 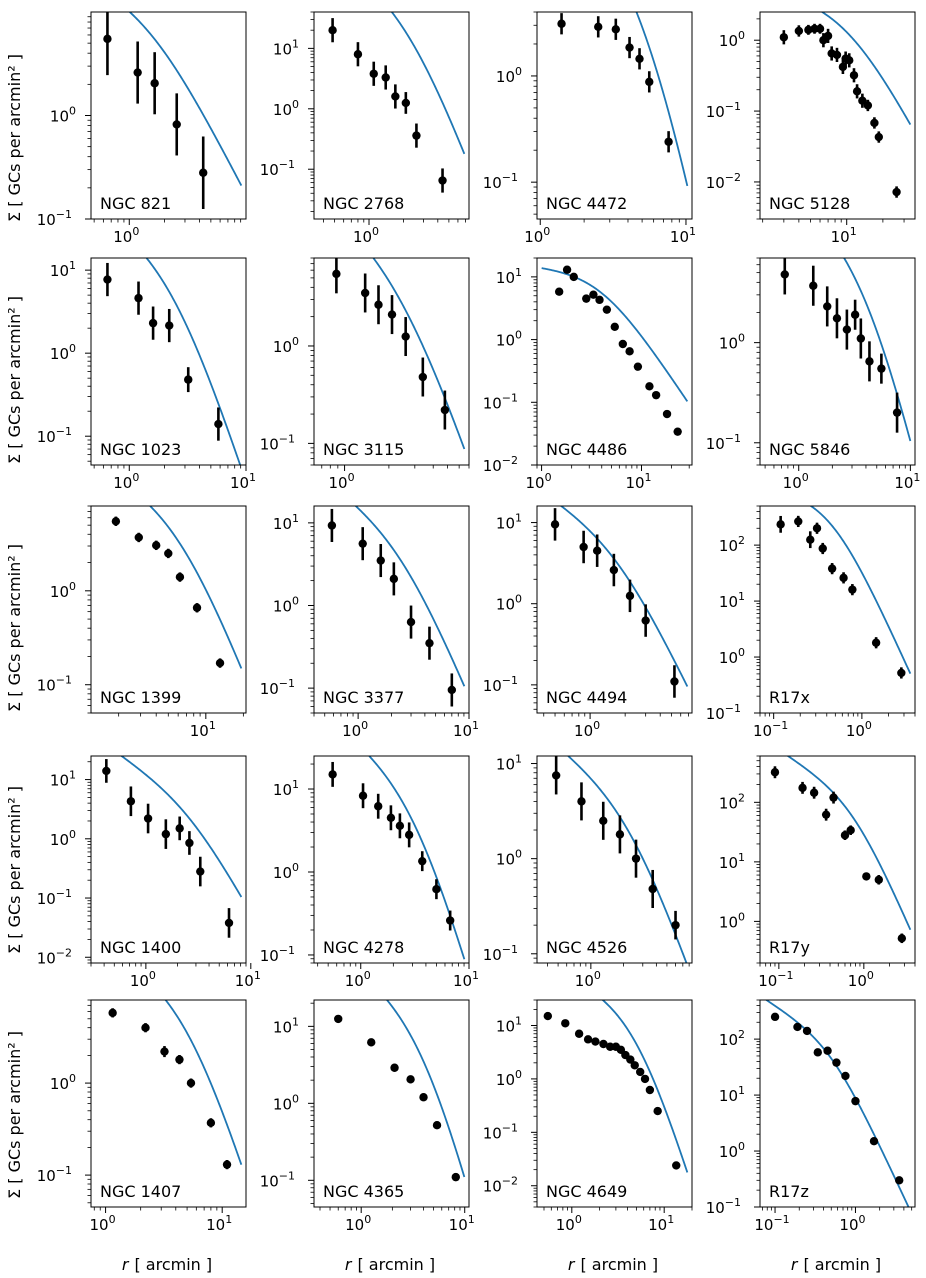 What do you see at coordinates (140, 449) in the screenshot?
I see `panel-title: NGC 1023` at bounding box center [140, 449].